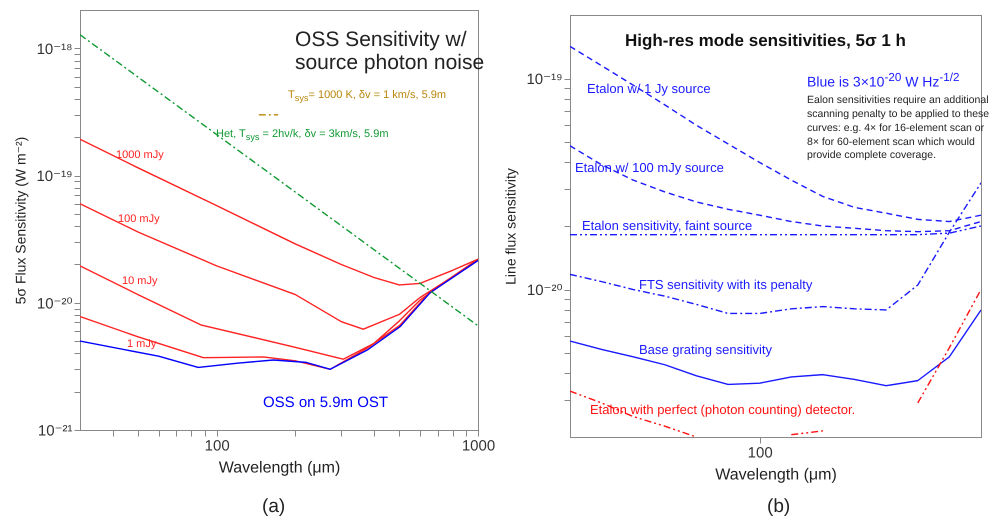  What do you see at coordinates (54, 49) in the screenshot?
I see `y-tick-label: 10⁻¹⁸` at bounding box center [54, 49].